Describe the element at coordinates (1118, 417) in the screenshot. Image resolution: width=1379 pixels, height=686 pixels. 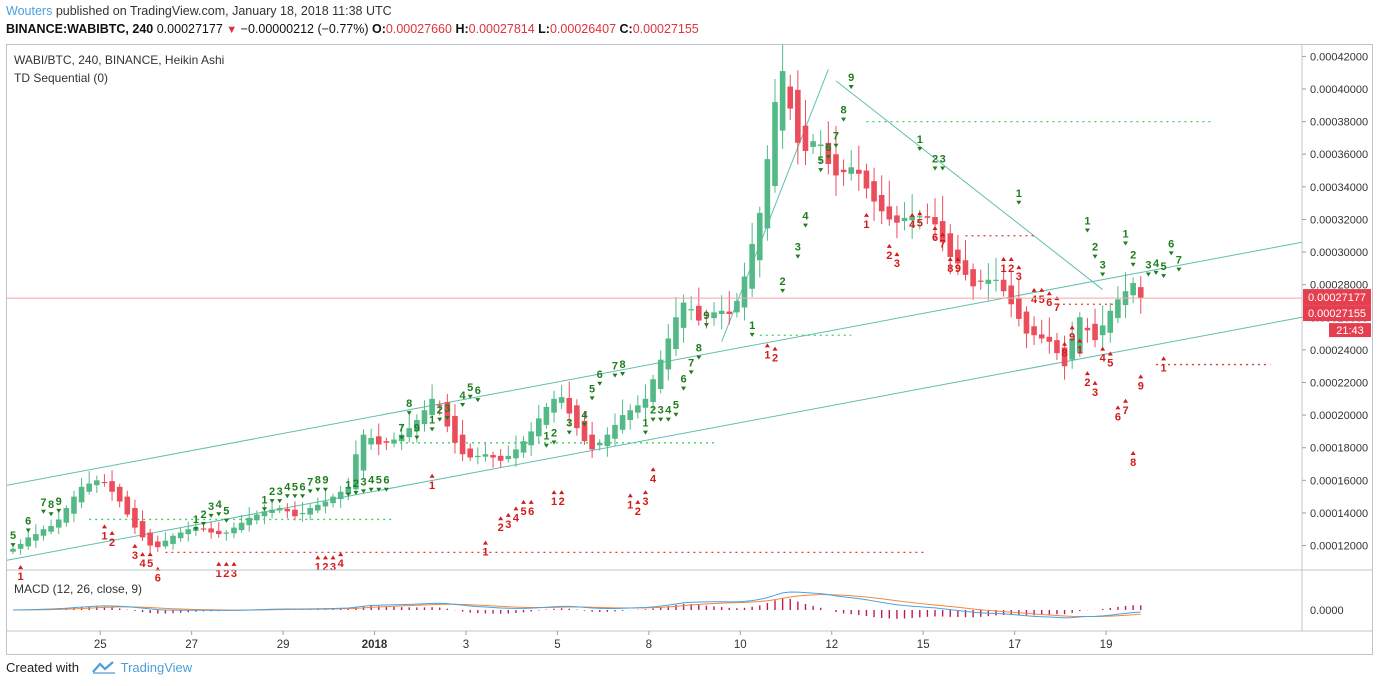
I see `td-count-label: 6` at that location.